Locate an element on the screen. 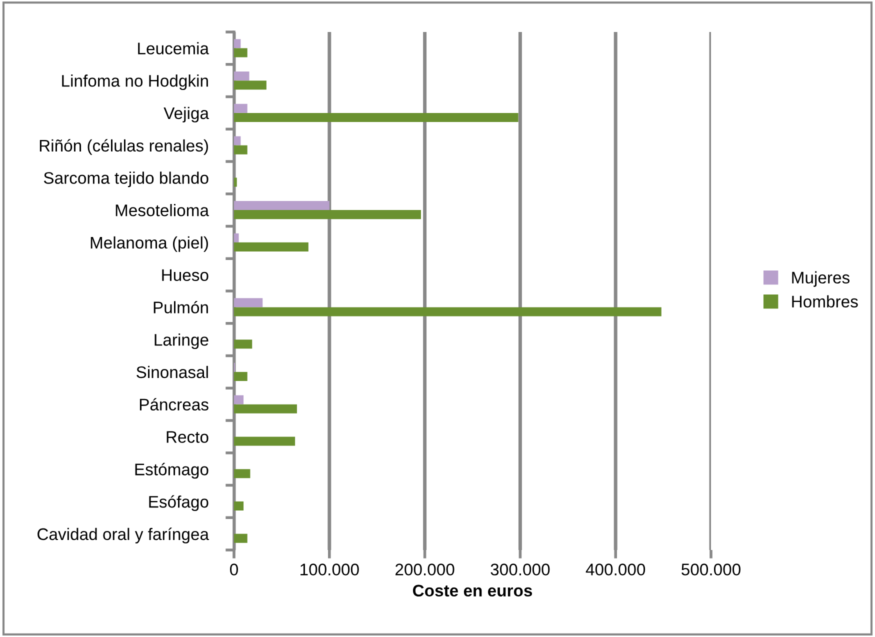  x-tick-label: 100.000 is located at coordinates (329, 570).